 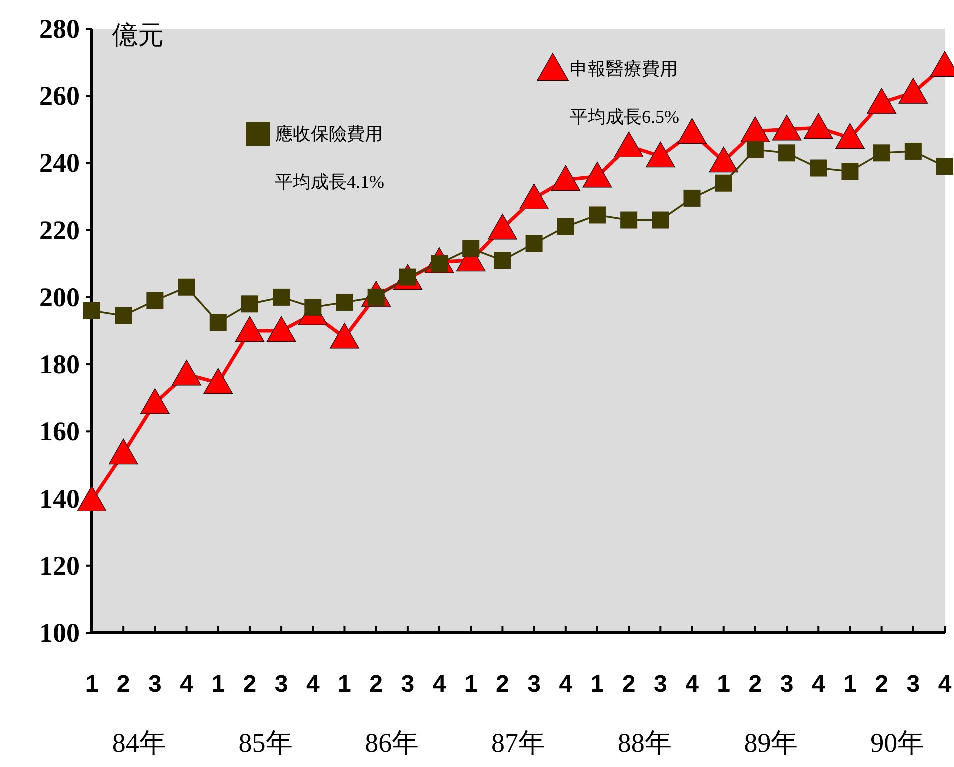 I want to click on legend: 應收保險費用, so click(x=314, y=134).